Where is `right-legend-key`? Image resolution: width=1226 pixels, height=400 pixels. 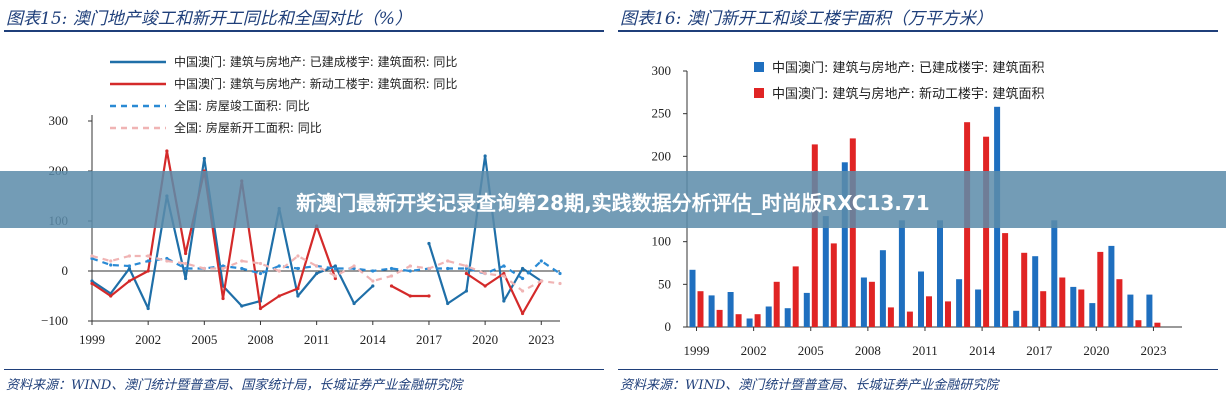
right-legend-key is located at coordinates (759, 93).